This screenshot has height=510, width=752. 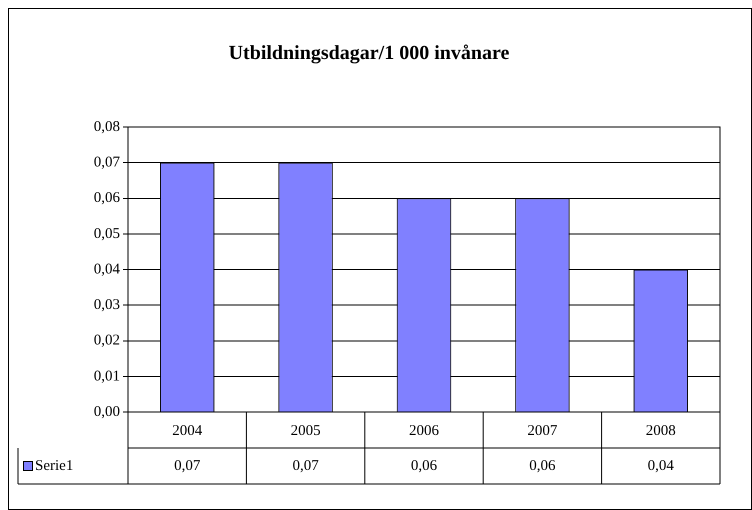 What do you see at coordinates (542, 430) in the screenshot?
I see `x-tick-label: 2007` at bounding box center [542, 430].